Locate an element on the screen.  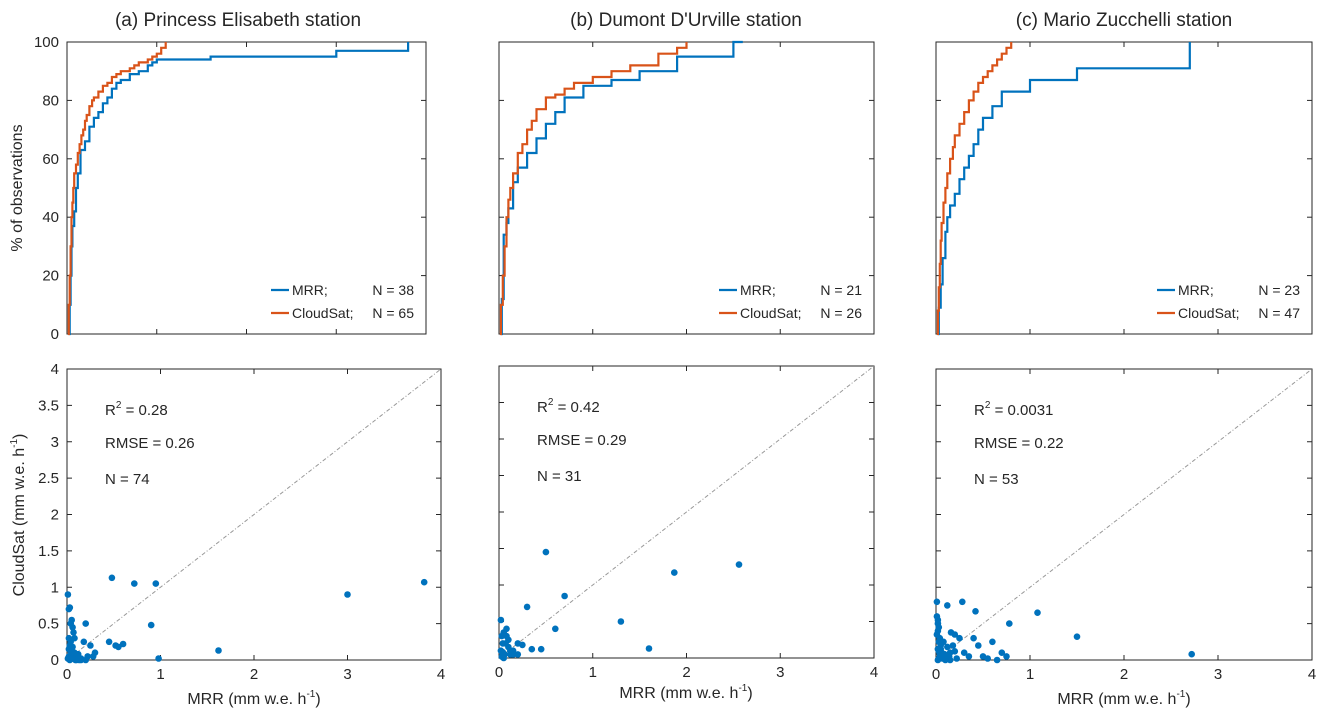
legend-count-cloudsat: N = 65 is located at coordinates (393, 313).